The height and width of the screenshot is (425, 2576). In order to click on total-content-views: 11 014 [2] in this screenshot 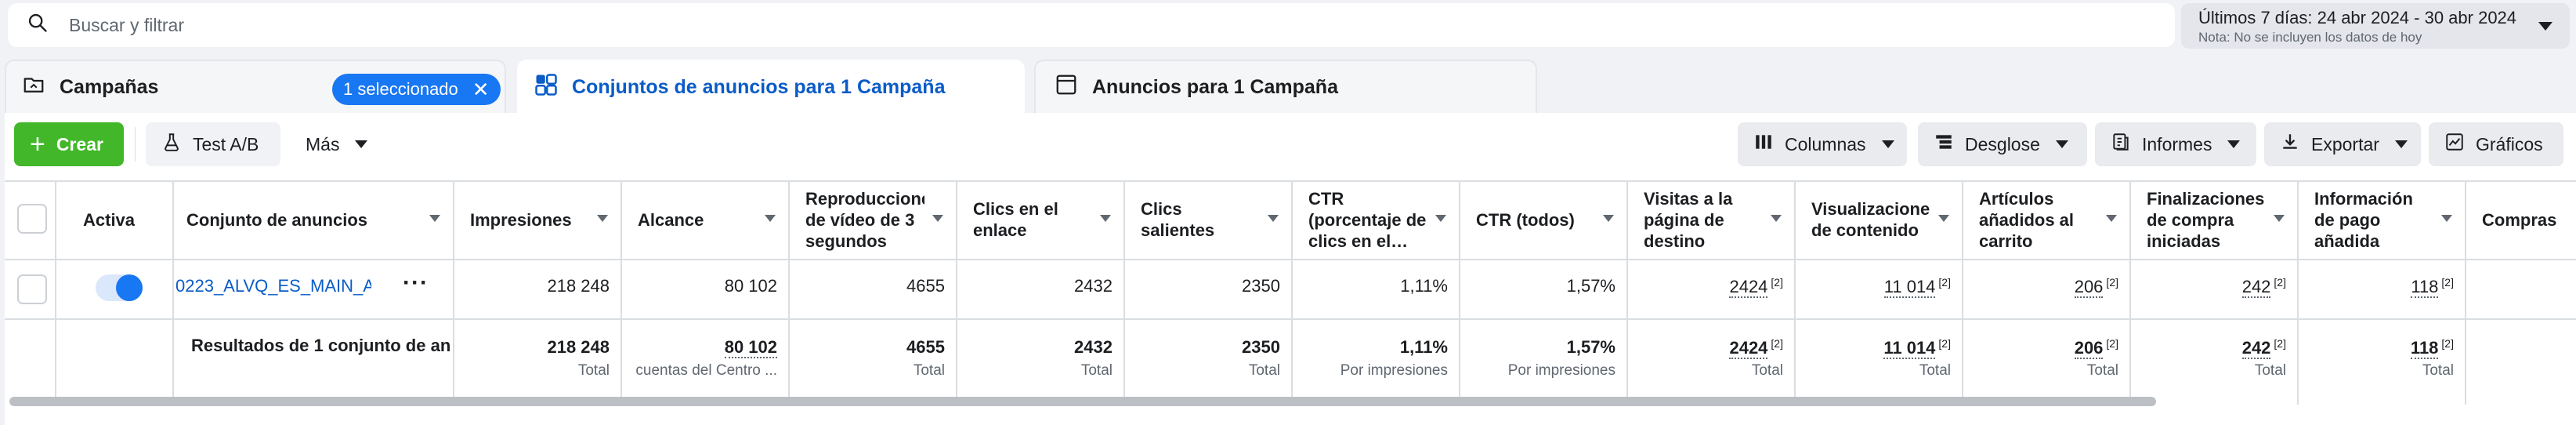, I will do `click(1917, 348)`.